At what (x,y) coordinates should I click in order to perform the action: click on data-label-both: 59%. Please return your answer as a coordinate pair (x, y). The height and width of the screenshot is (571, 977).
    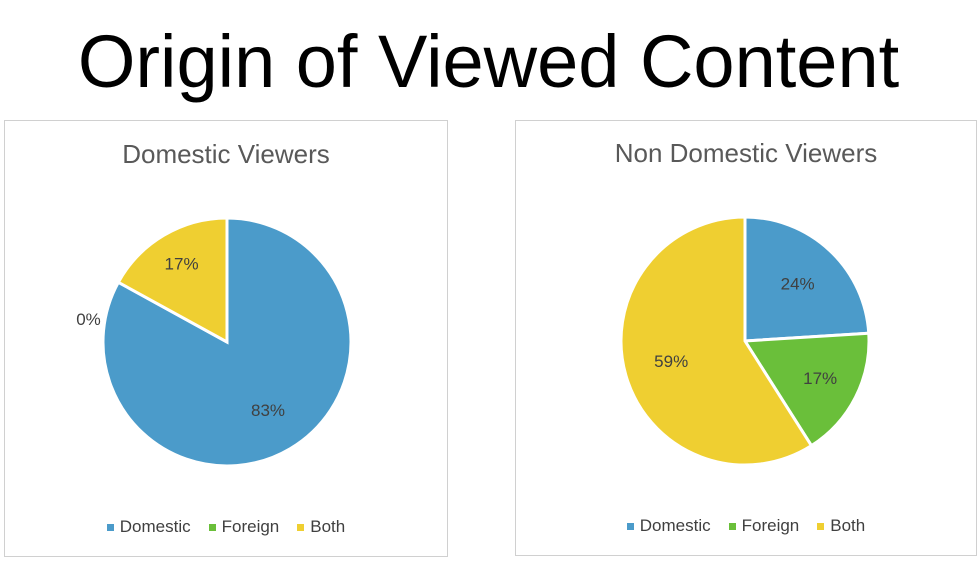
    Looking at the image, I should click on (671, 361).